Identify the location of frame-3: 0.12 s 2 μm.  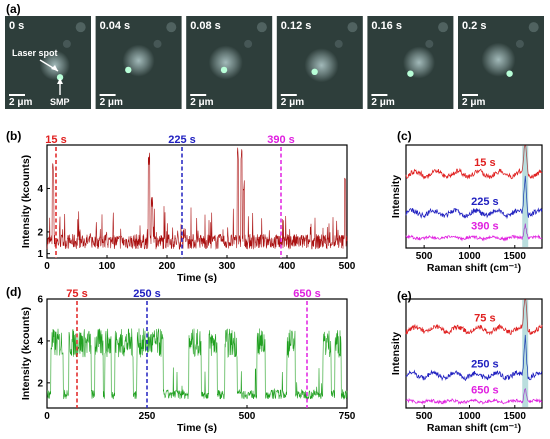
(319, 62).